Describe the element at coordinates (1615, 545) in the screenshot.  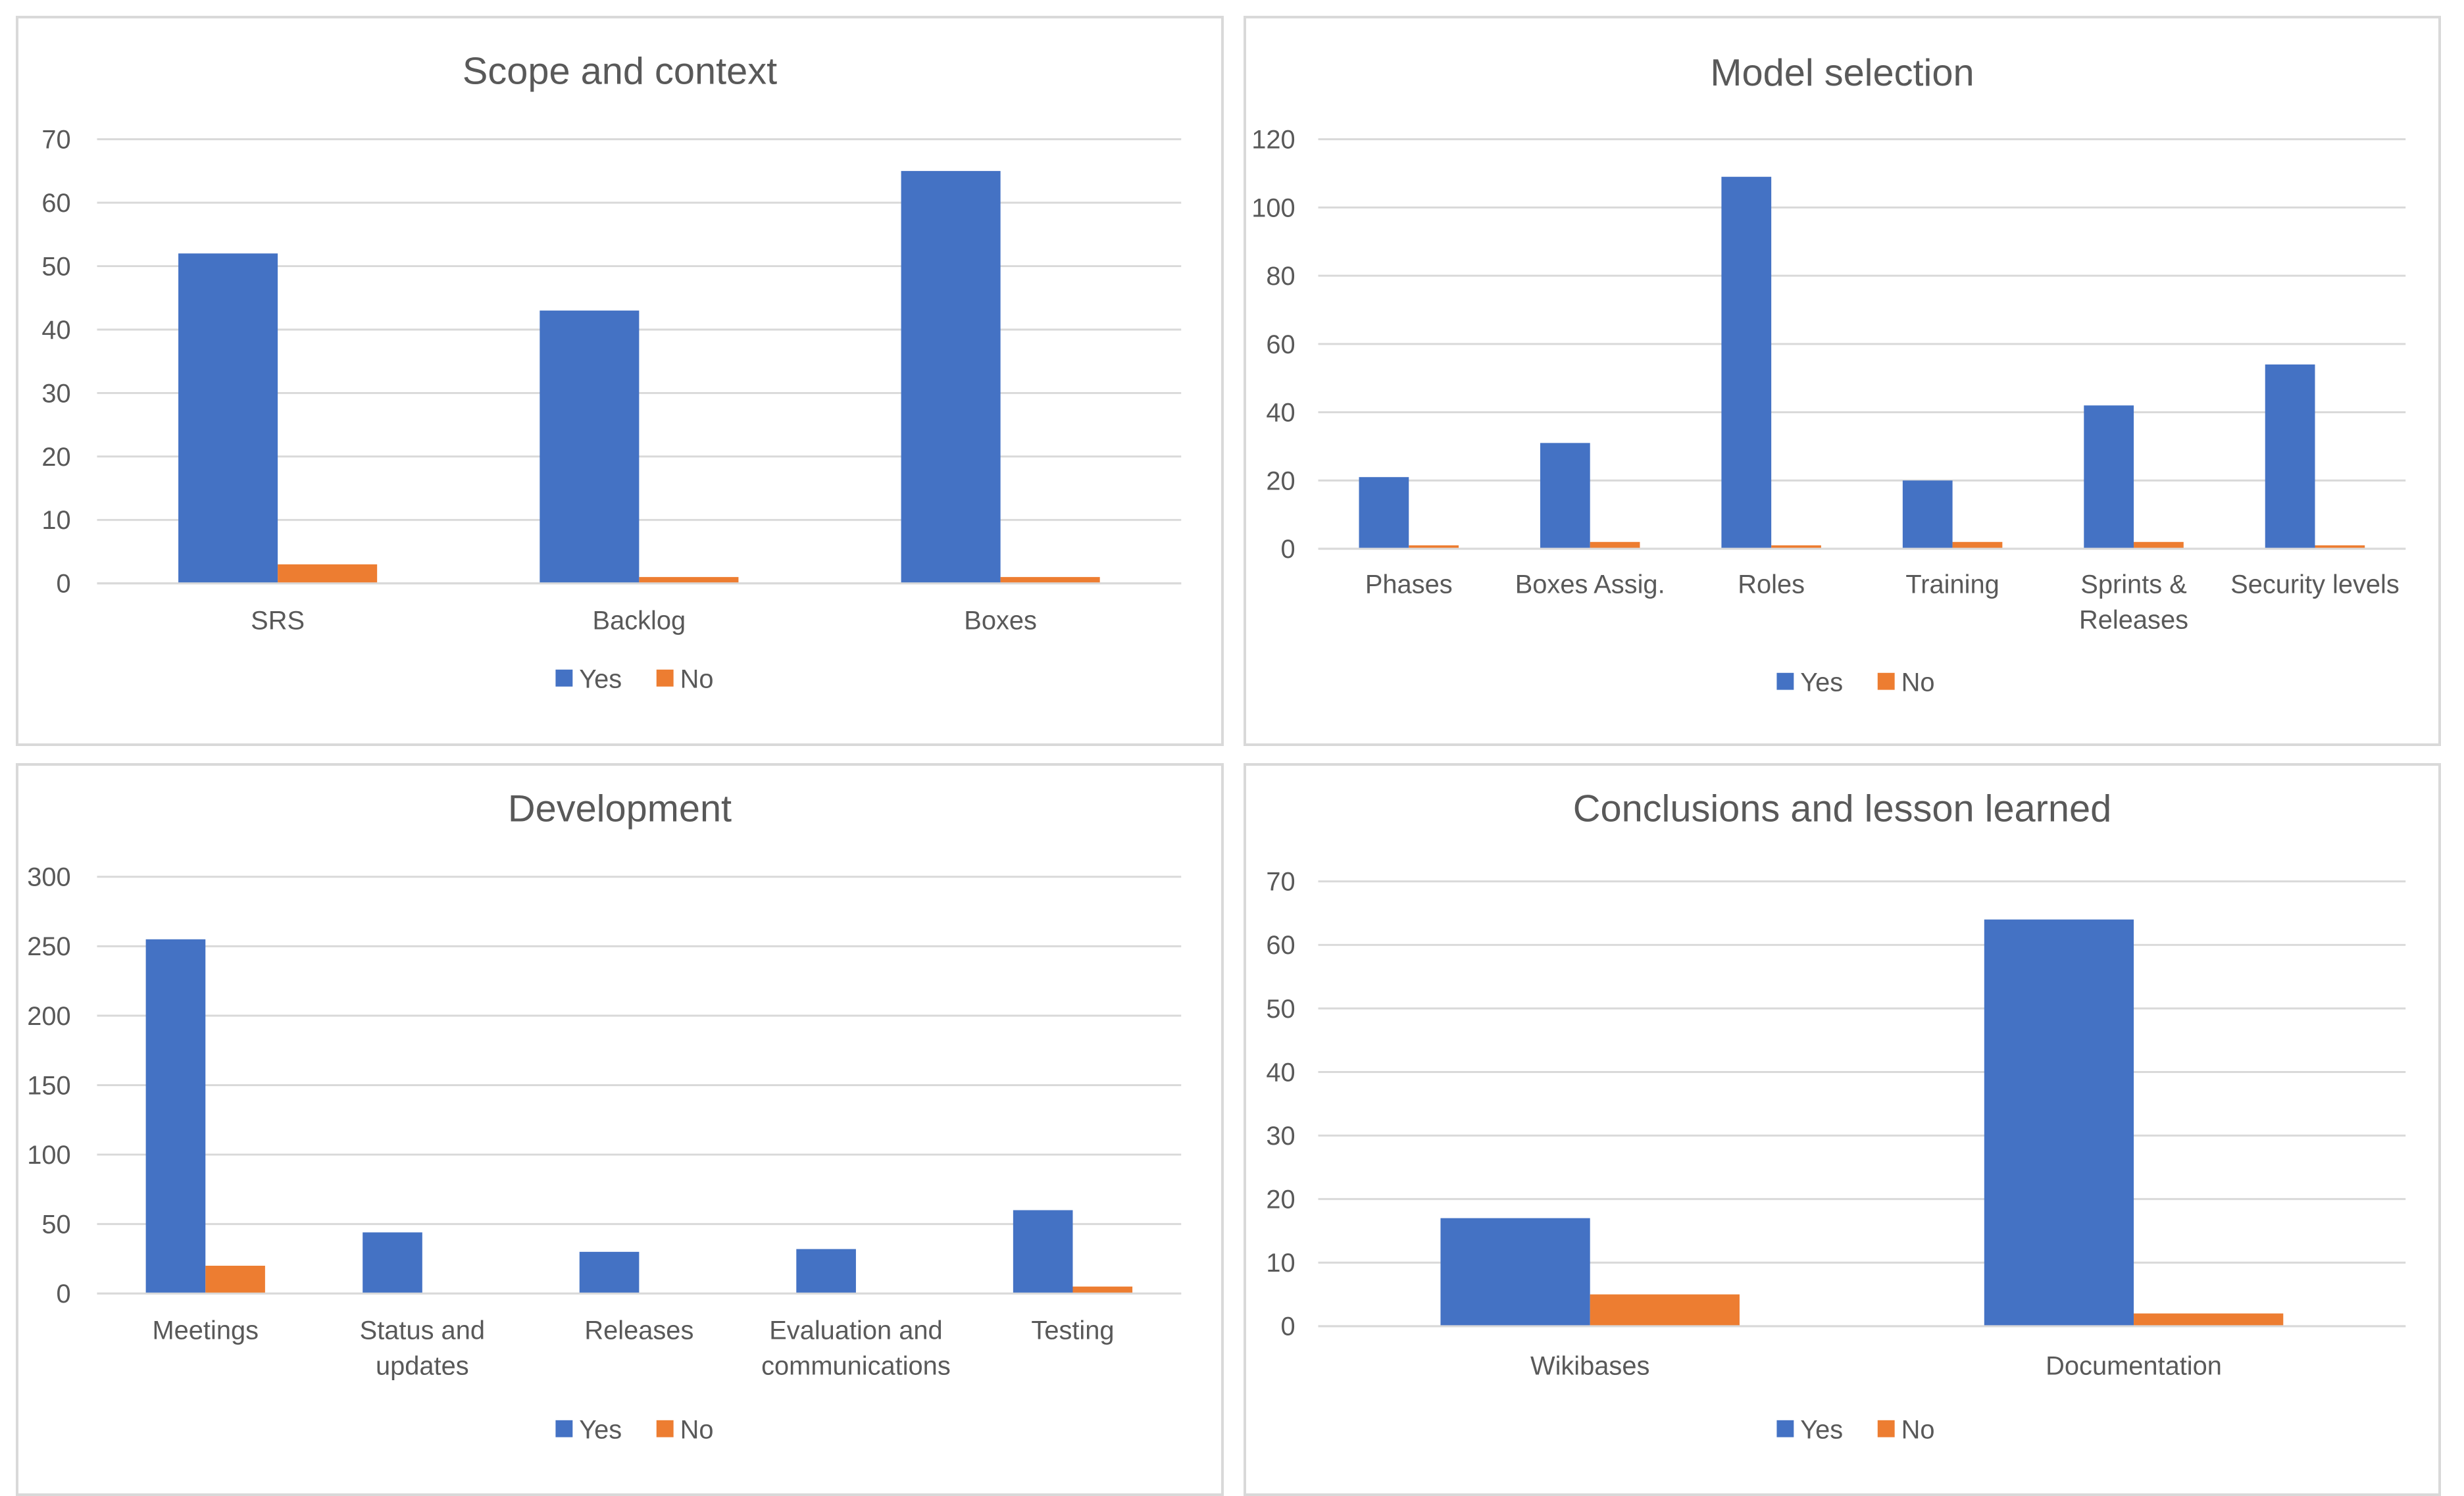
I see `bar-boxes-assig-no` at that location.